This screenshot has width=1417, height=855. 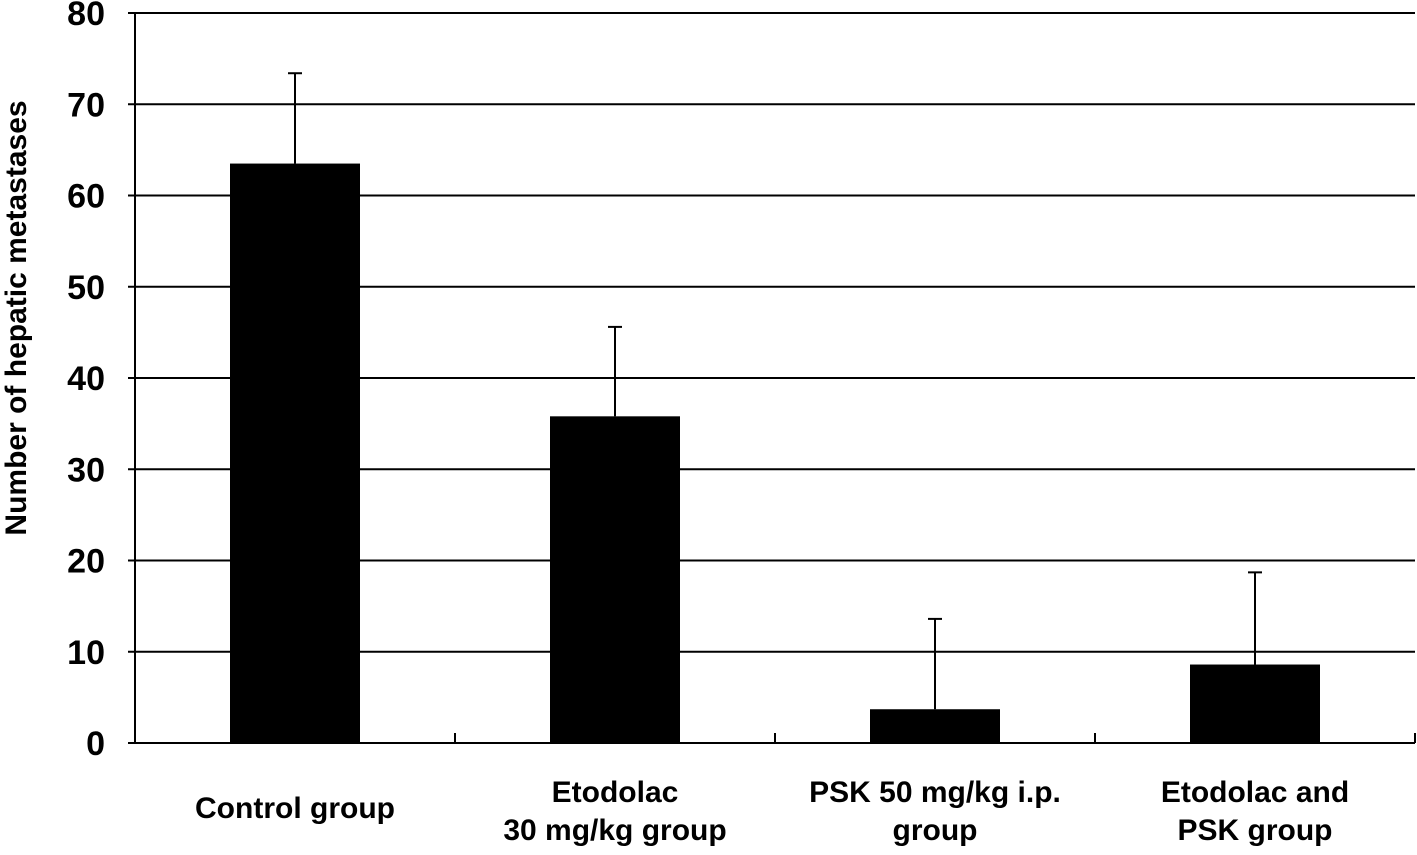 What do you see at coordinates (614, 830) in the screenshot?
I see `category-label: 30 mg/kg group` at bounding box center [614, 830].